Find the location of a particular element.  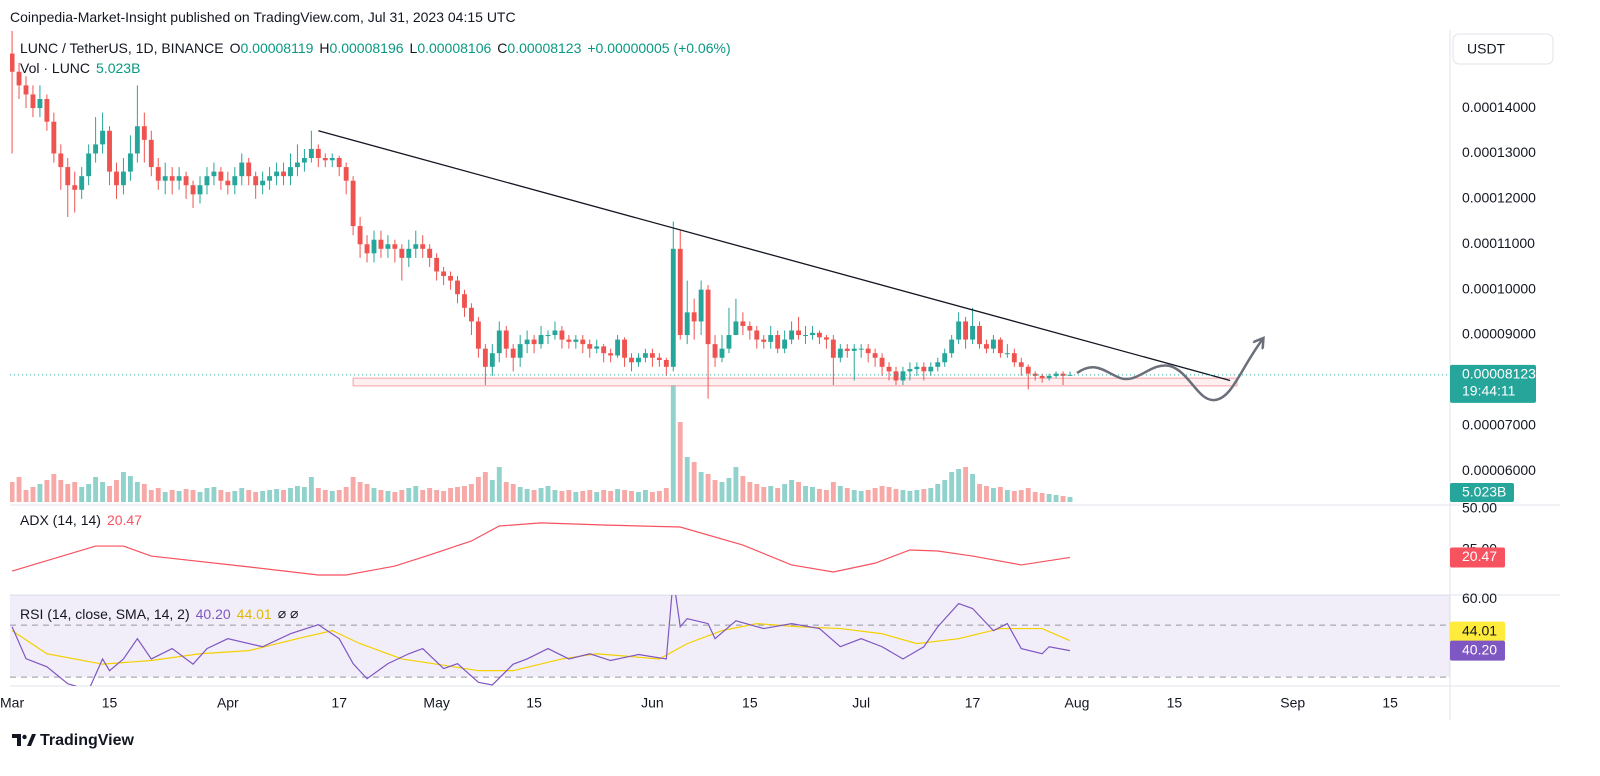

y-tick-label: 0.00014000 is located at coordinates (1499, 107).